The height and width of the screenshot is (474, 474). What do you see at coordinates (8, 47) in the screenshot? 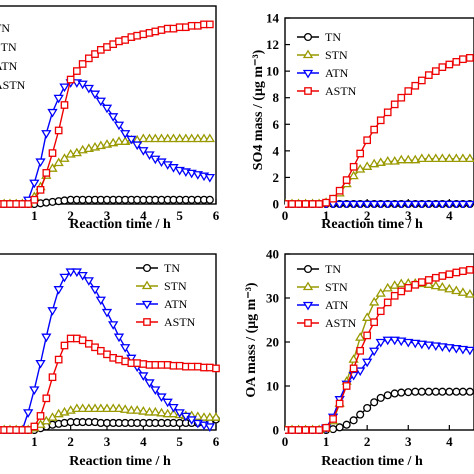
I see `legend-label: STN` at bounding box center [8, 47].